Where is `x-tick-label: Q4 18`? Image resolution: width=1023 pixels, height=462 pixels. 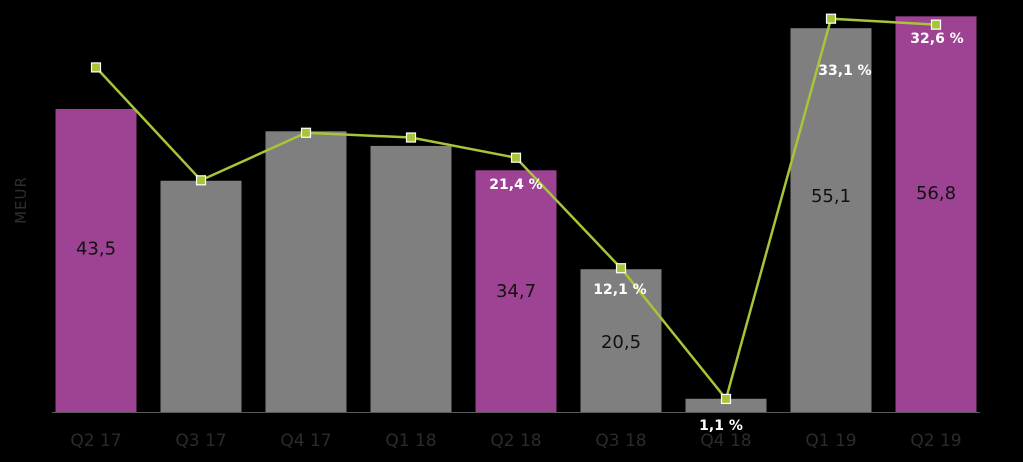
x-tick-label: Q4 18 is located at coordinates (725, 441).